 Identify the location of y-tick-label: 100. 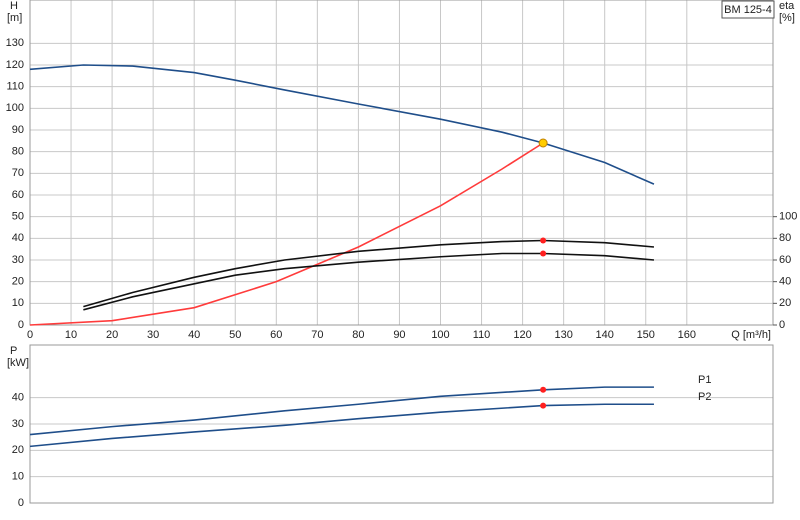
(15, 108).